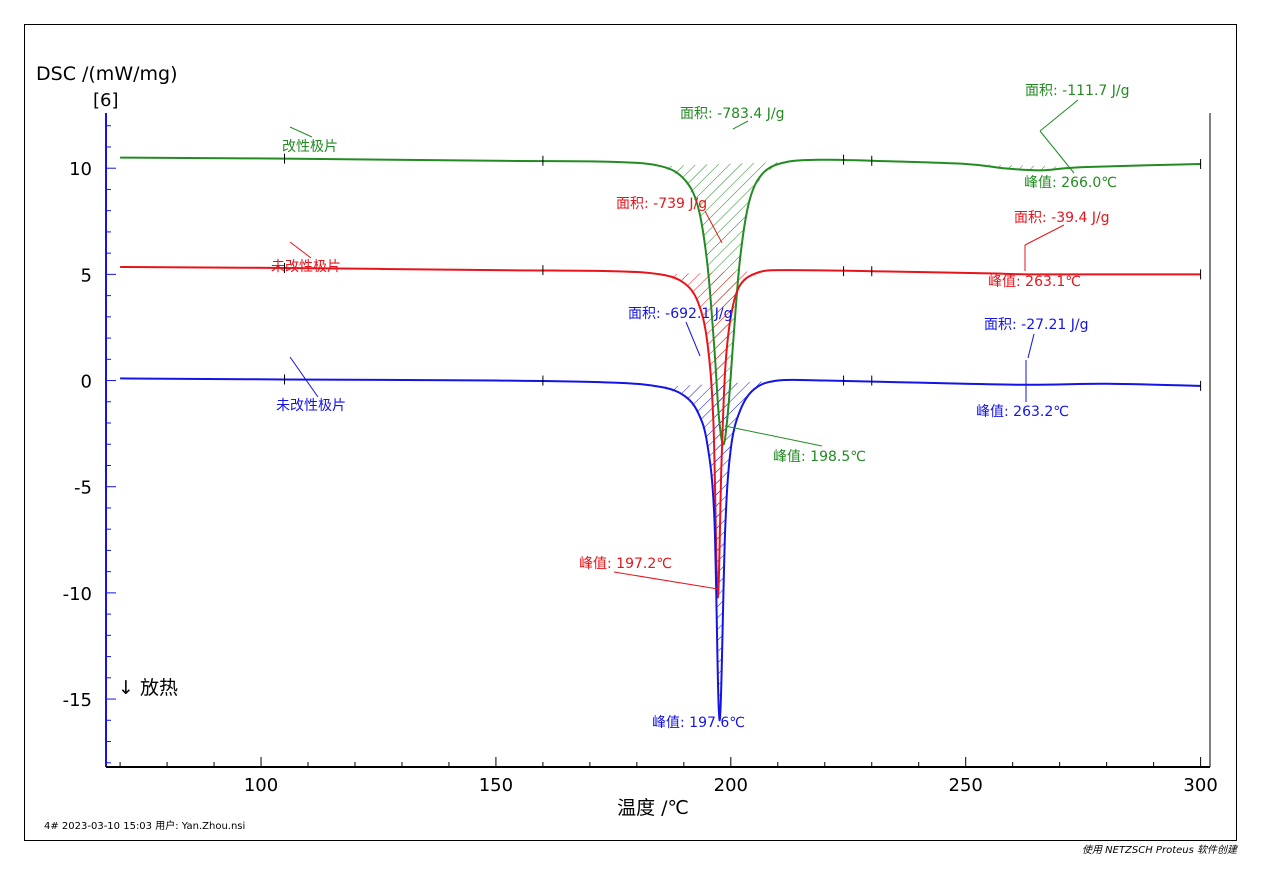 The width and height of the screenshot is (1277, 877). Describe the element at coordinates (80, 169) in the screenshot. I see `y-tick-label-10: 10` at that location.